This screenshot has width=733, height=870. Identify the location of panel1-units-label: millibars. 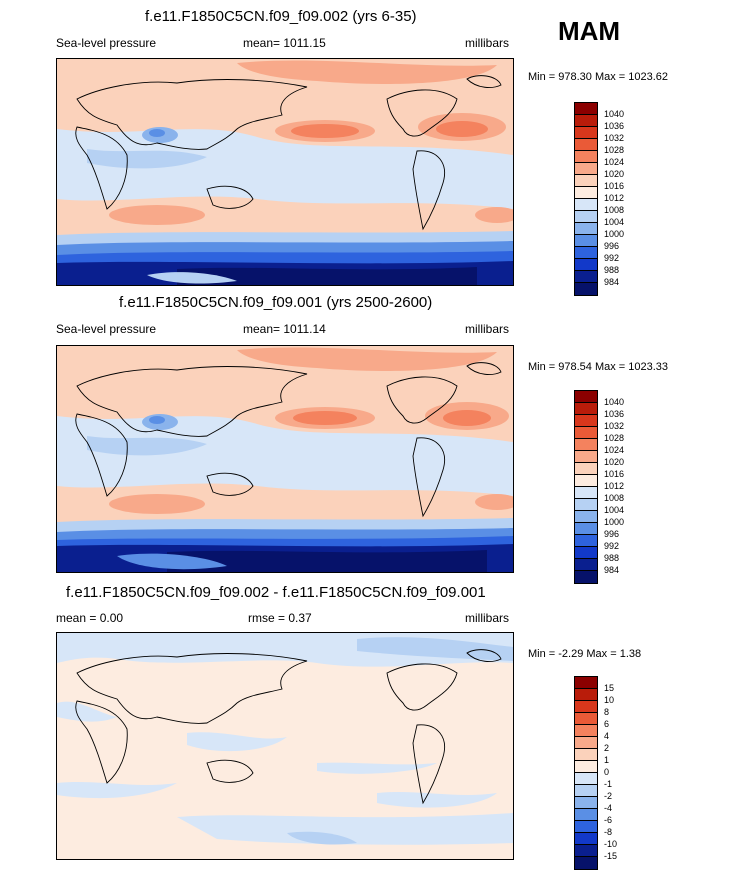
(487, 43).